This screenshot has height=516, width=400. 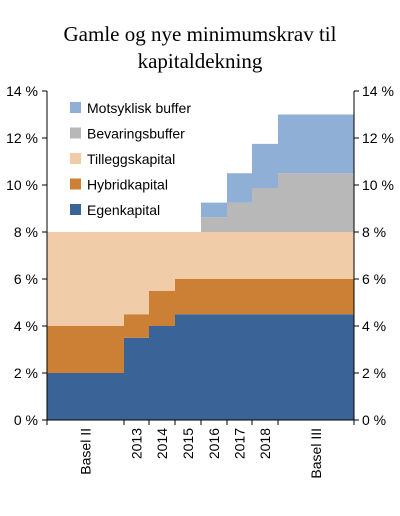 What do you see at coordinates (137, 443) in the screenshot?
I see `x-tick-label-2013: 2013` at bounding box center [137, 443].